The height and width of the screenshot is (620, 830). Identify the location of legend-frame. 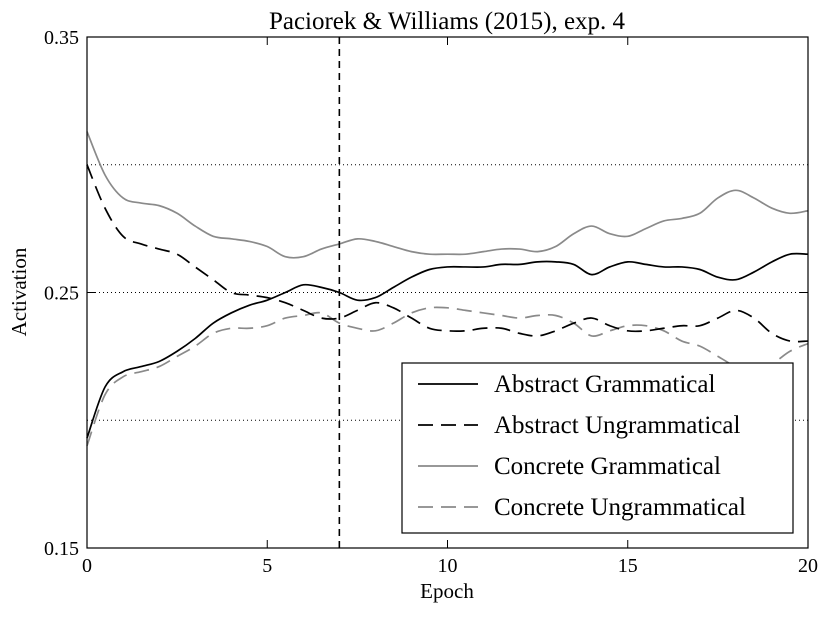
(597, 448).